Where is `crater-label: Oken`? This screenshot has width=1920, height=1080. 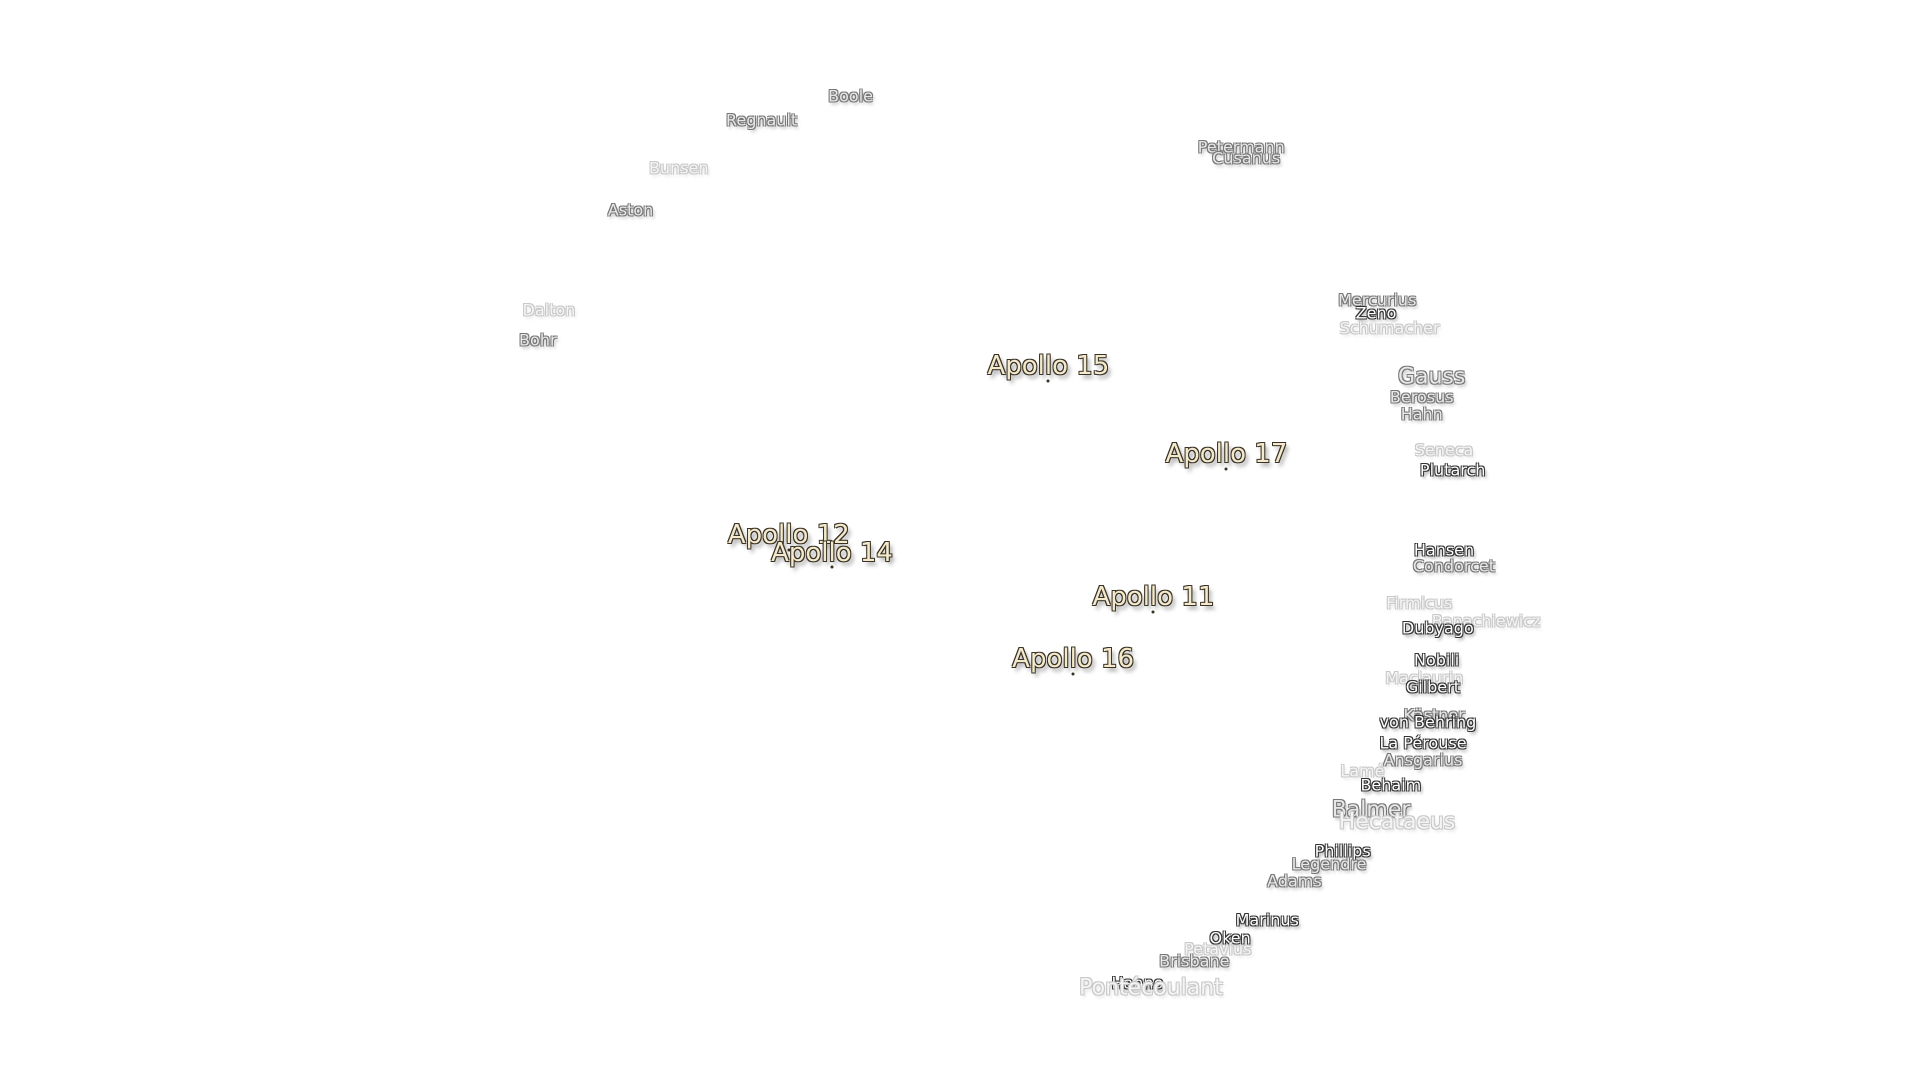 crater-label: Oken is located at coordinates (1230, 938).